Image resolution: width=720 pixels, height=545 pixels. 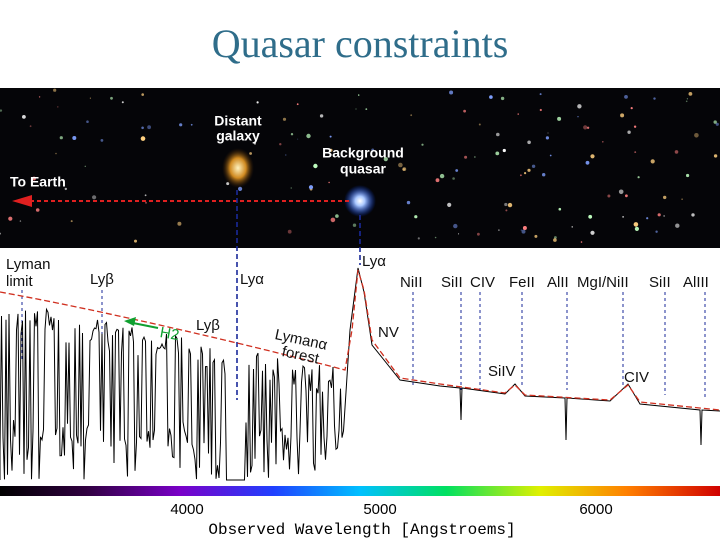 I want to click on quasar-label: Background, so click(x=363, y=153).